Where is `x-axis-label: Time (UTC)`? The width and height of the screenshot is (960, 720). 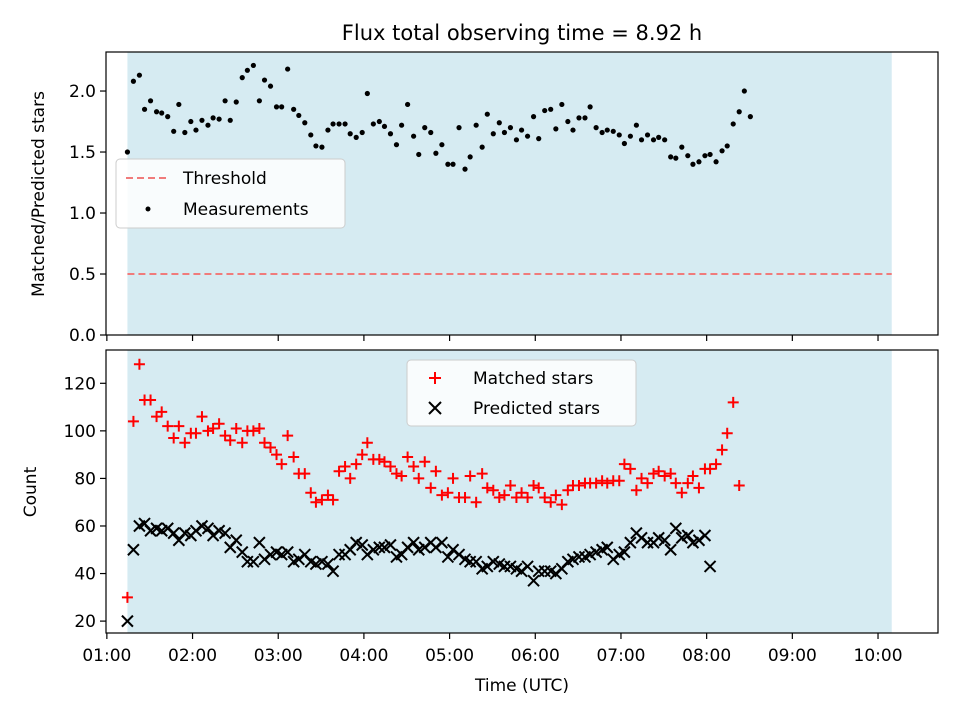 x-axis-label: Time (UTC) is located at coordinates (521, 686).